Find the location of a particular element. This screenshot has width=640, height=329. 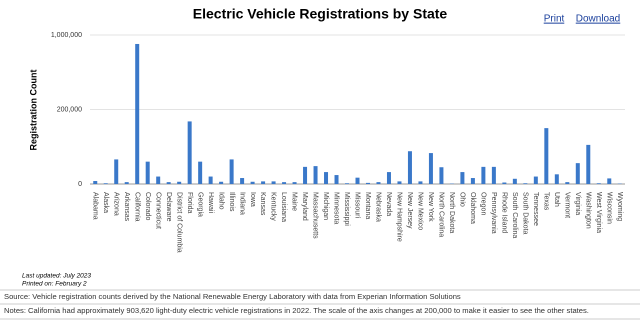

x-tick-label: Oklahoma is located at coordinates (472, 208).